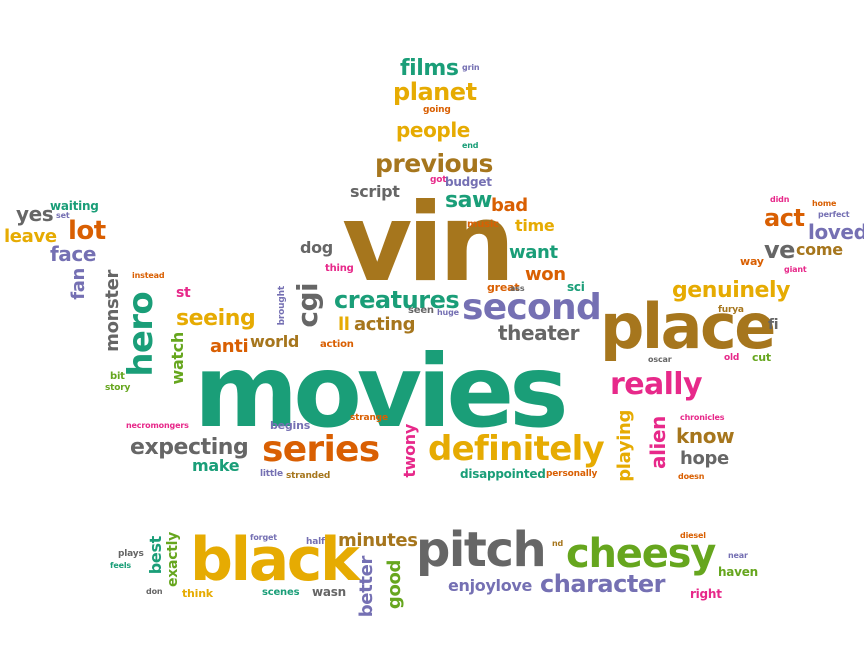  What do you see at coordinates (558, 543) in the screenshot?
I see `word-nd: nd` at bounding box center [558, 543].